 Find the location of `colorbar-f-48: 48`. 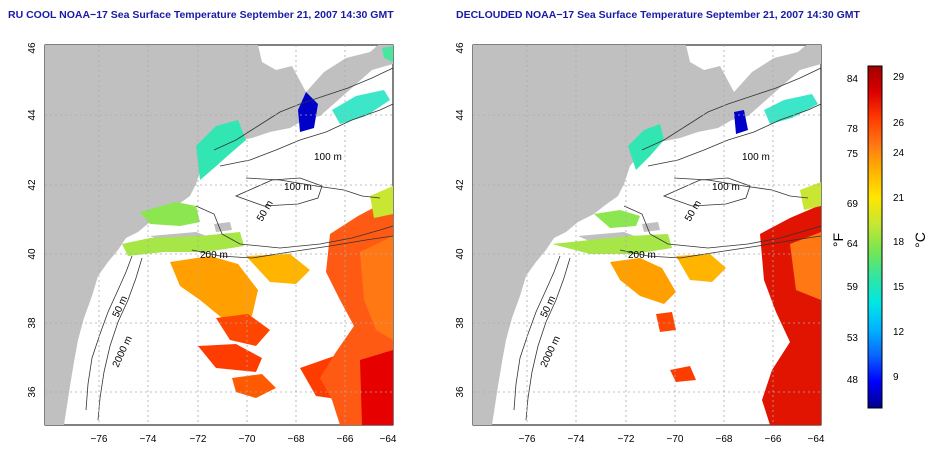

colorbar-f-48: 48 is located at coordinates (853, 380).